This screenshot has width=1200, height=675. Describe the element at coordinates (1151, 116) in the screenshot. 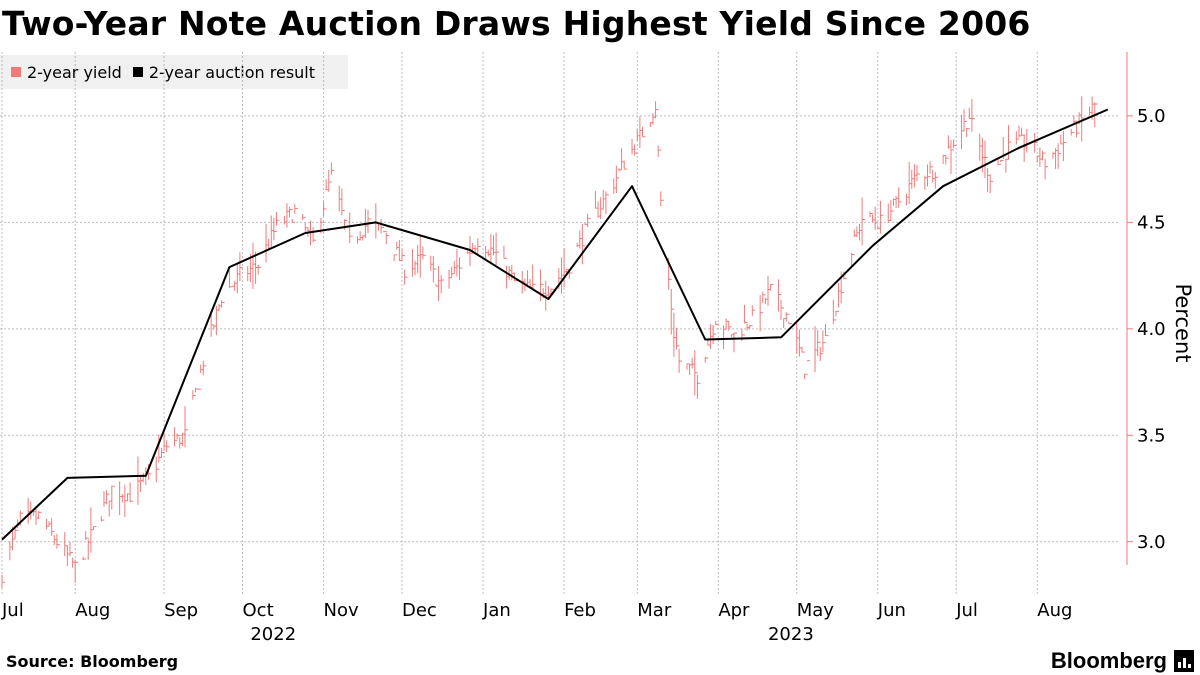

I see `y-tick-label: 5.0` at that location.